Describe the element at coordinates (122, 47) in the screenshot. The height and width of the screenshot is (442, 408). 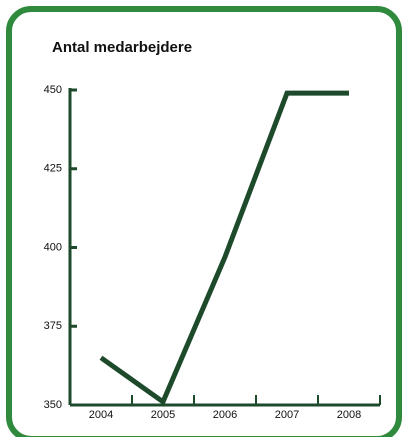
I see `chart-title: Antal medarbejdere` at that location.